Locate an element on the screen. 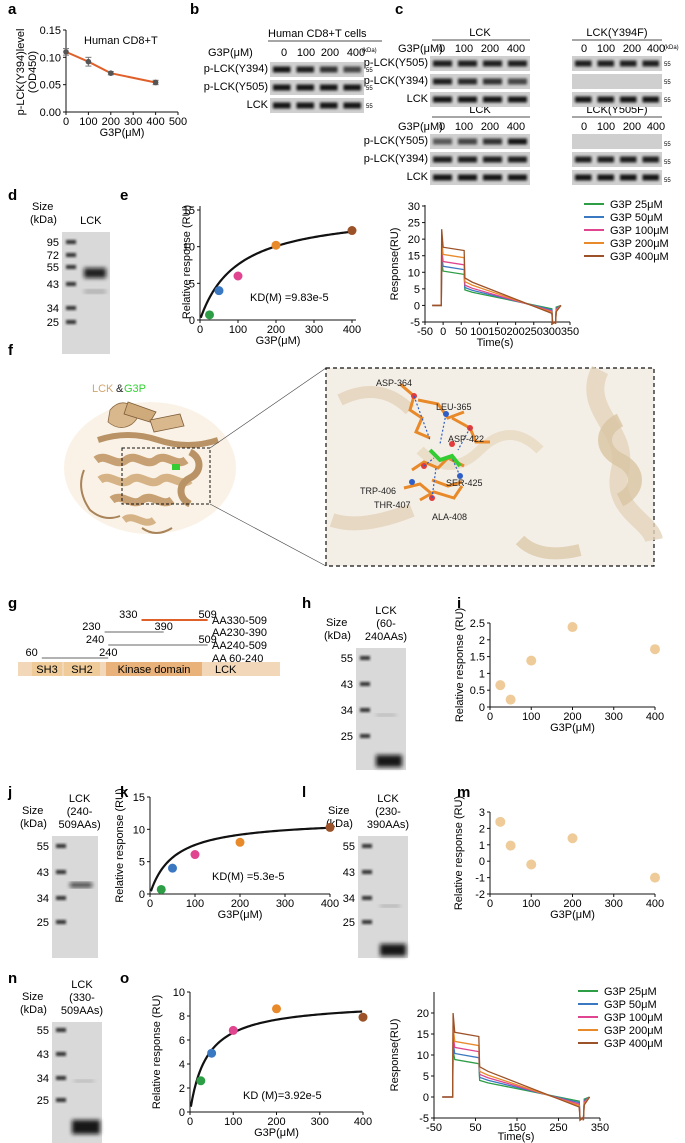  construct-end: 509 is located at coordinates (207, 615).